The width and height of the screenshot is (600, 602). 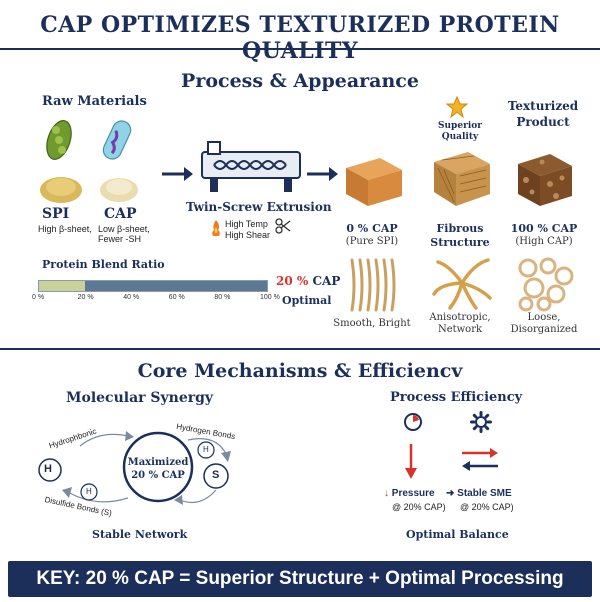 I want to click on section-divider, so click(x=300, y=349).